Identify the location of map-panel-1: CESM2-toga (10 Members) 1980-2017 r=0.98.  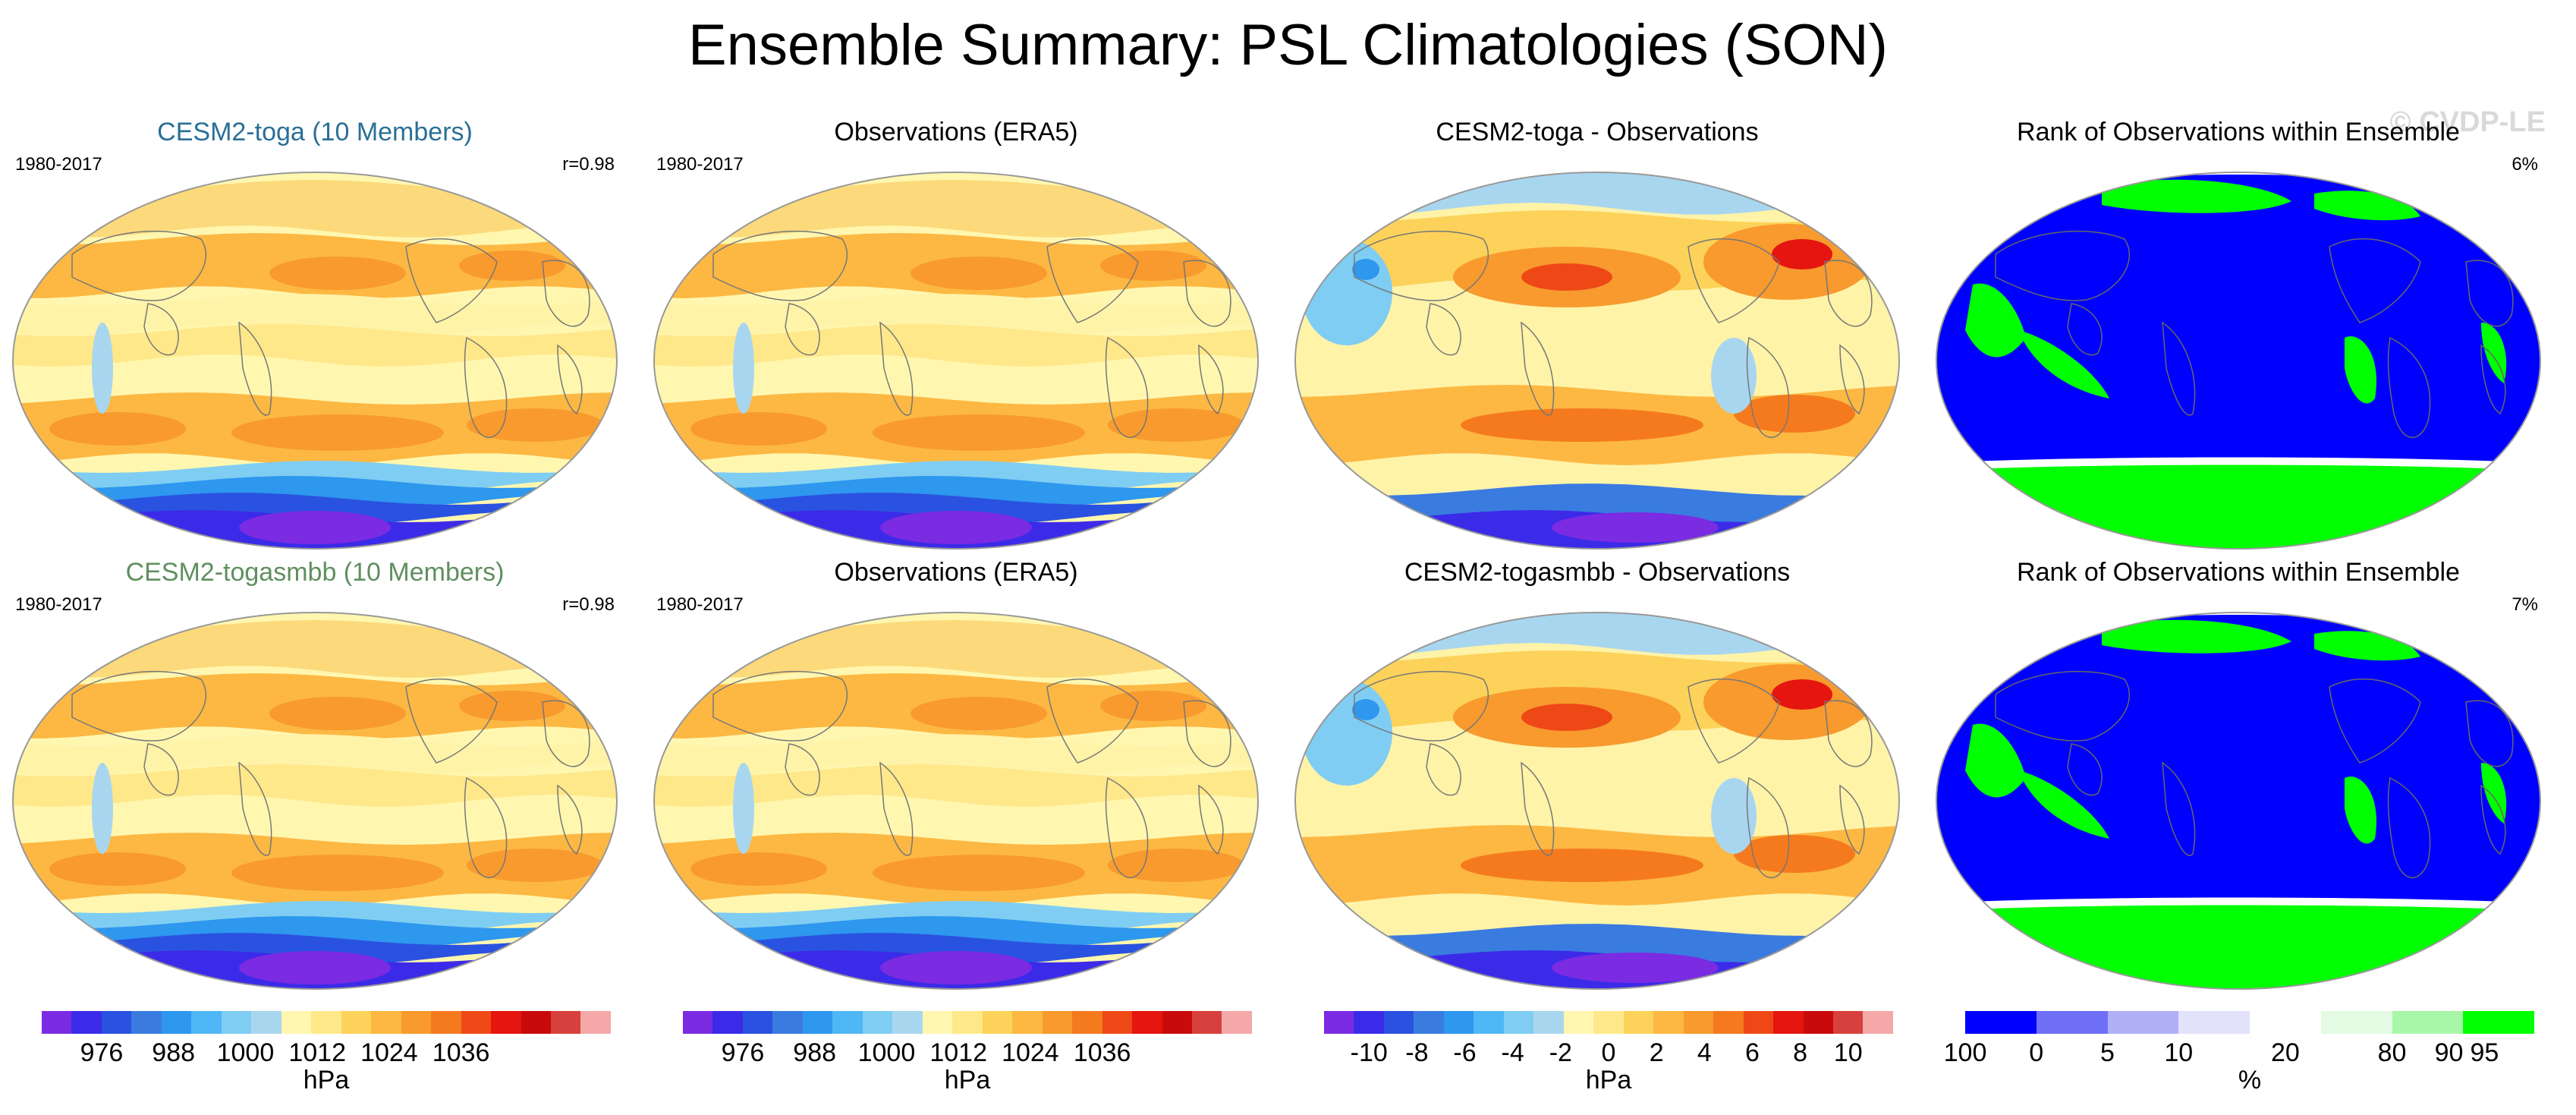
(315, 338).